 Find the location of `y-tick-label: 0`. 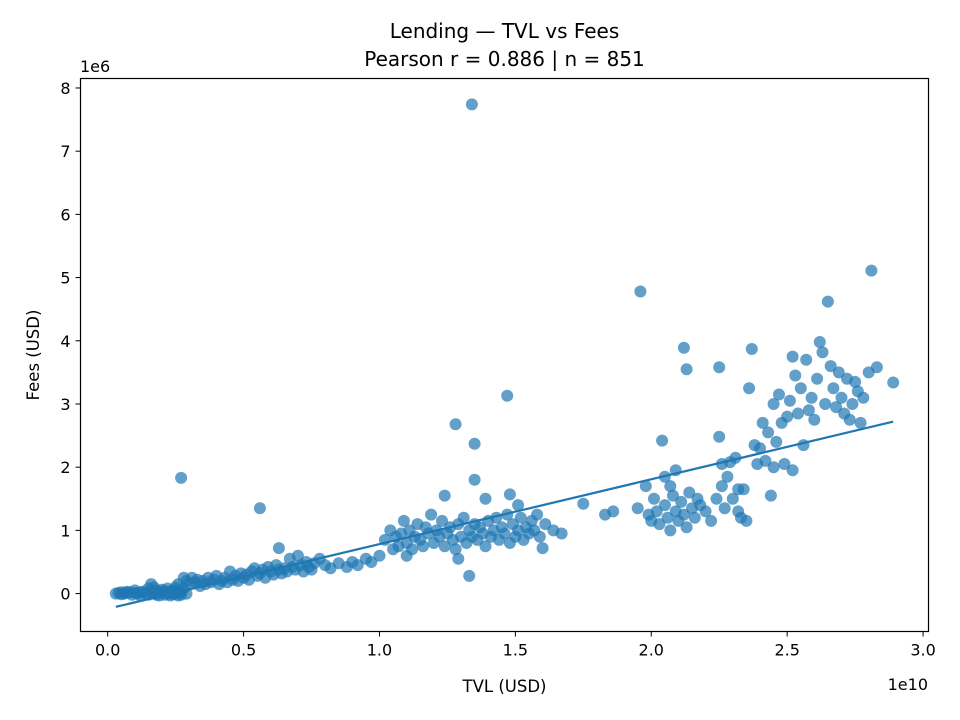

y-tick-label: 0 is located at coordinates (65, 594).